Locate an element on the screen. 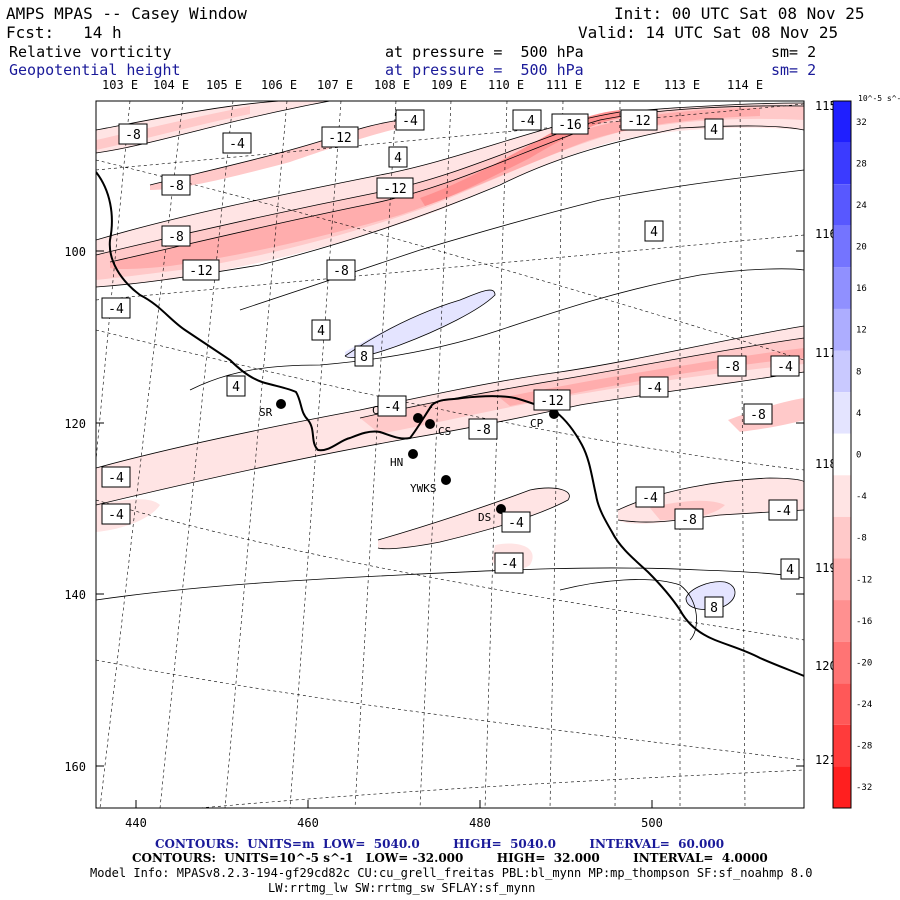 The height and width of the screenshot is (900, 900). station-dot-cs is located at coordinates (430, 424).